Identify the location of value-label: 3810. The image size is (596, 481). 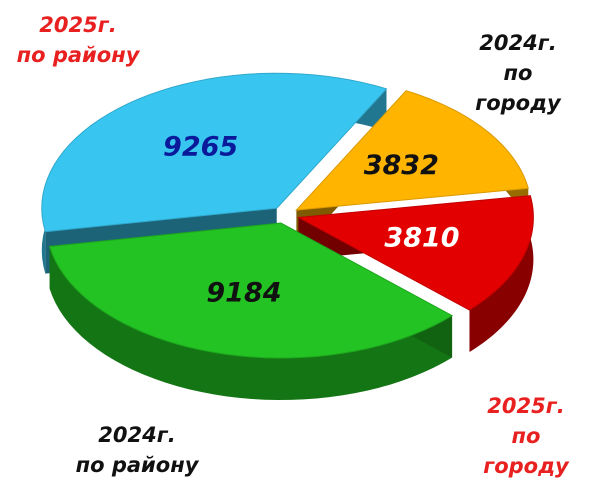
(421, 238).